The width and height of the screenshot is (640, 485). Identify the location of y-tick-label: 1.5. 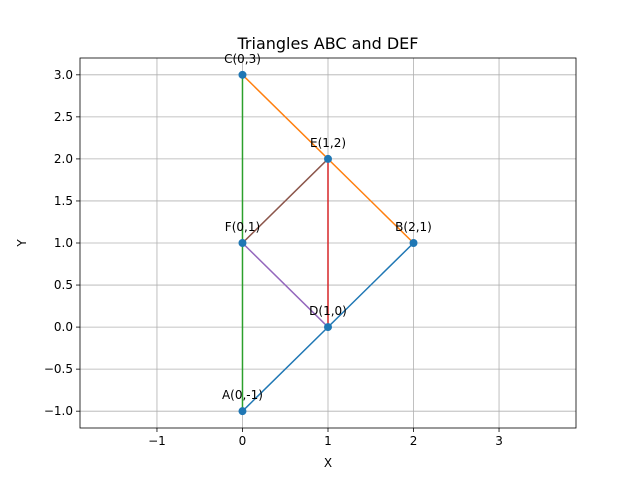
(63, 201).